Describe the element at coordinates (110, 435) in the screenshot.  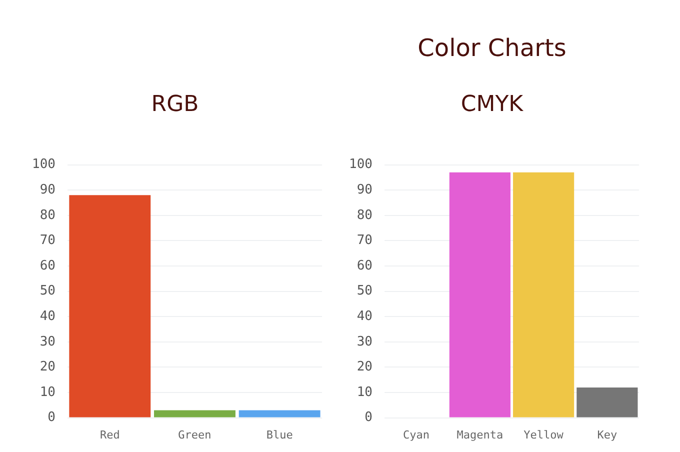
I see `x-tick-label: Red` at that location.